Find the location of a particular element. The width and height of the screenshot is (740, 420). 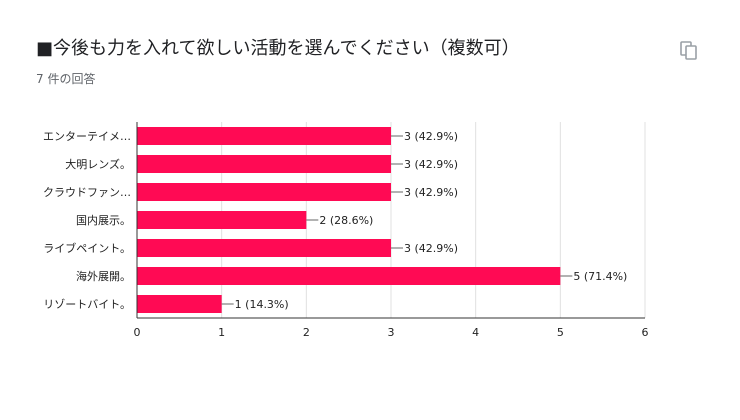

data-label: 5 (71.4%) is located at coordinates (600, 276).